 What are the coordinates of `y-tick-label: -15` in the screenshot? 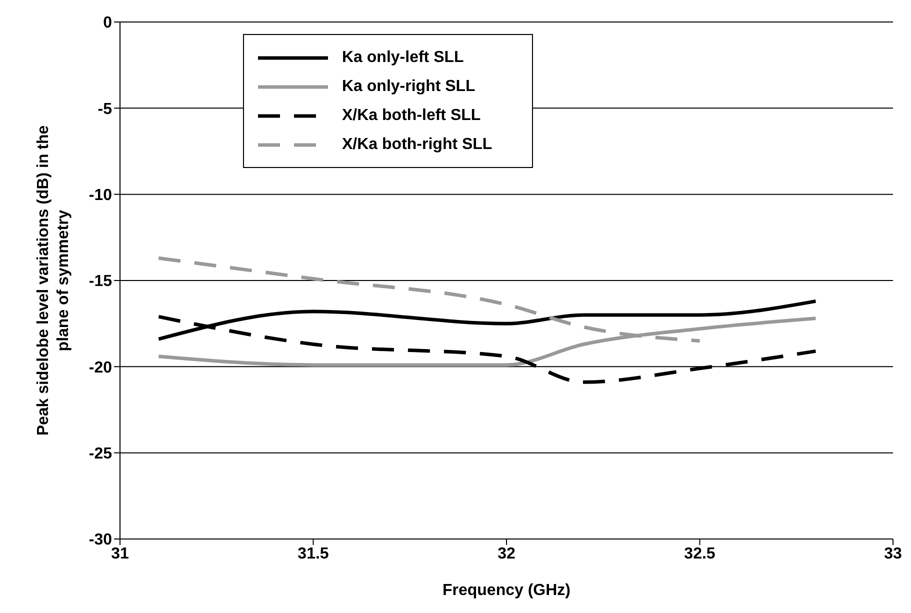 It's located at (100, 281).